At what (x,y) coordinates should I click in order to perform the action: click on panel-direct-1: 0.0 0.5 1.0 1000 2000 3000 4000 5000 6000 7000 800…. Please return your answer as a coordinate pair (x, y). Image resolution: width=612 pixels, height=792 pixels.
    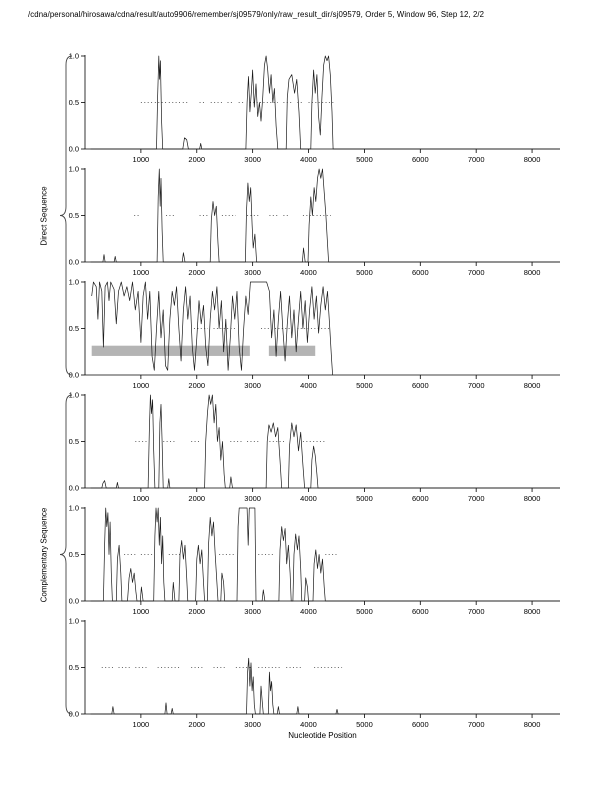
    Looking at the image, I should click on (314, 108).